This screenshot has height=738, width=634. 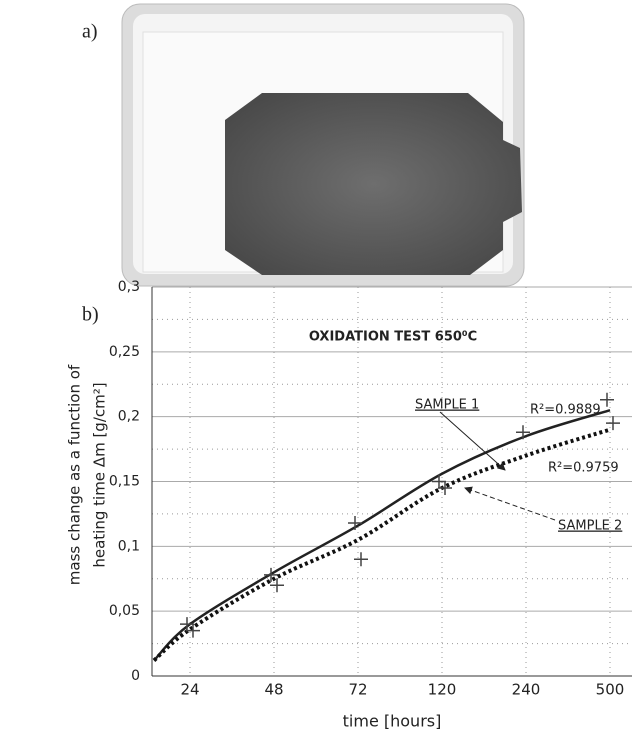 I want to click on series-label: SAMPLE 2, so click(x=590, y=526).